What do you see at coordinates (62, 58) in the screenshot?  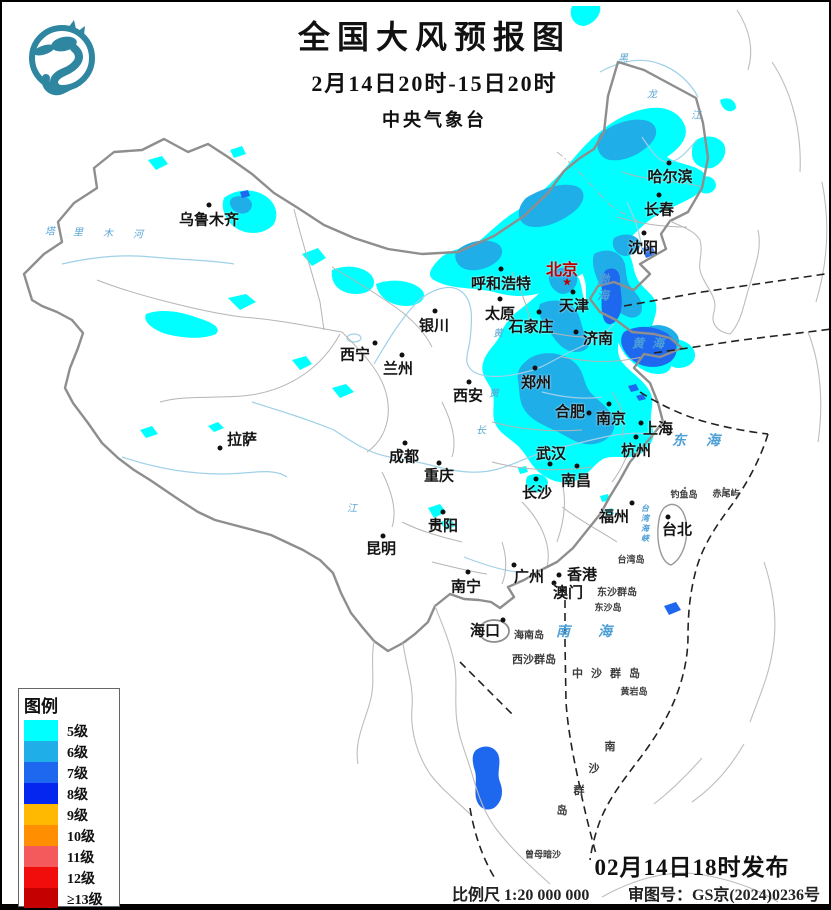 I see `cma-logo-icon` at bounding box center [62, 58].